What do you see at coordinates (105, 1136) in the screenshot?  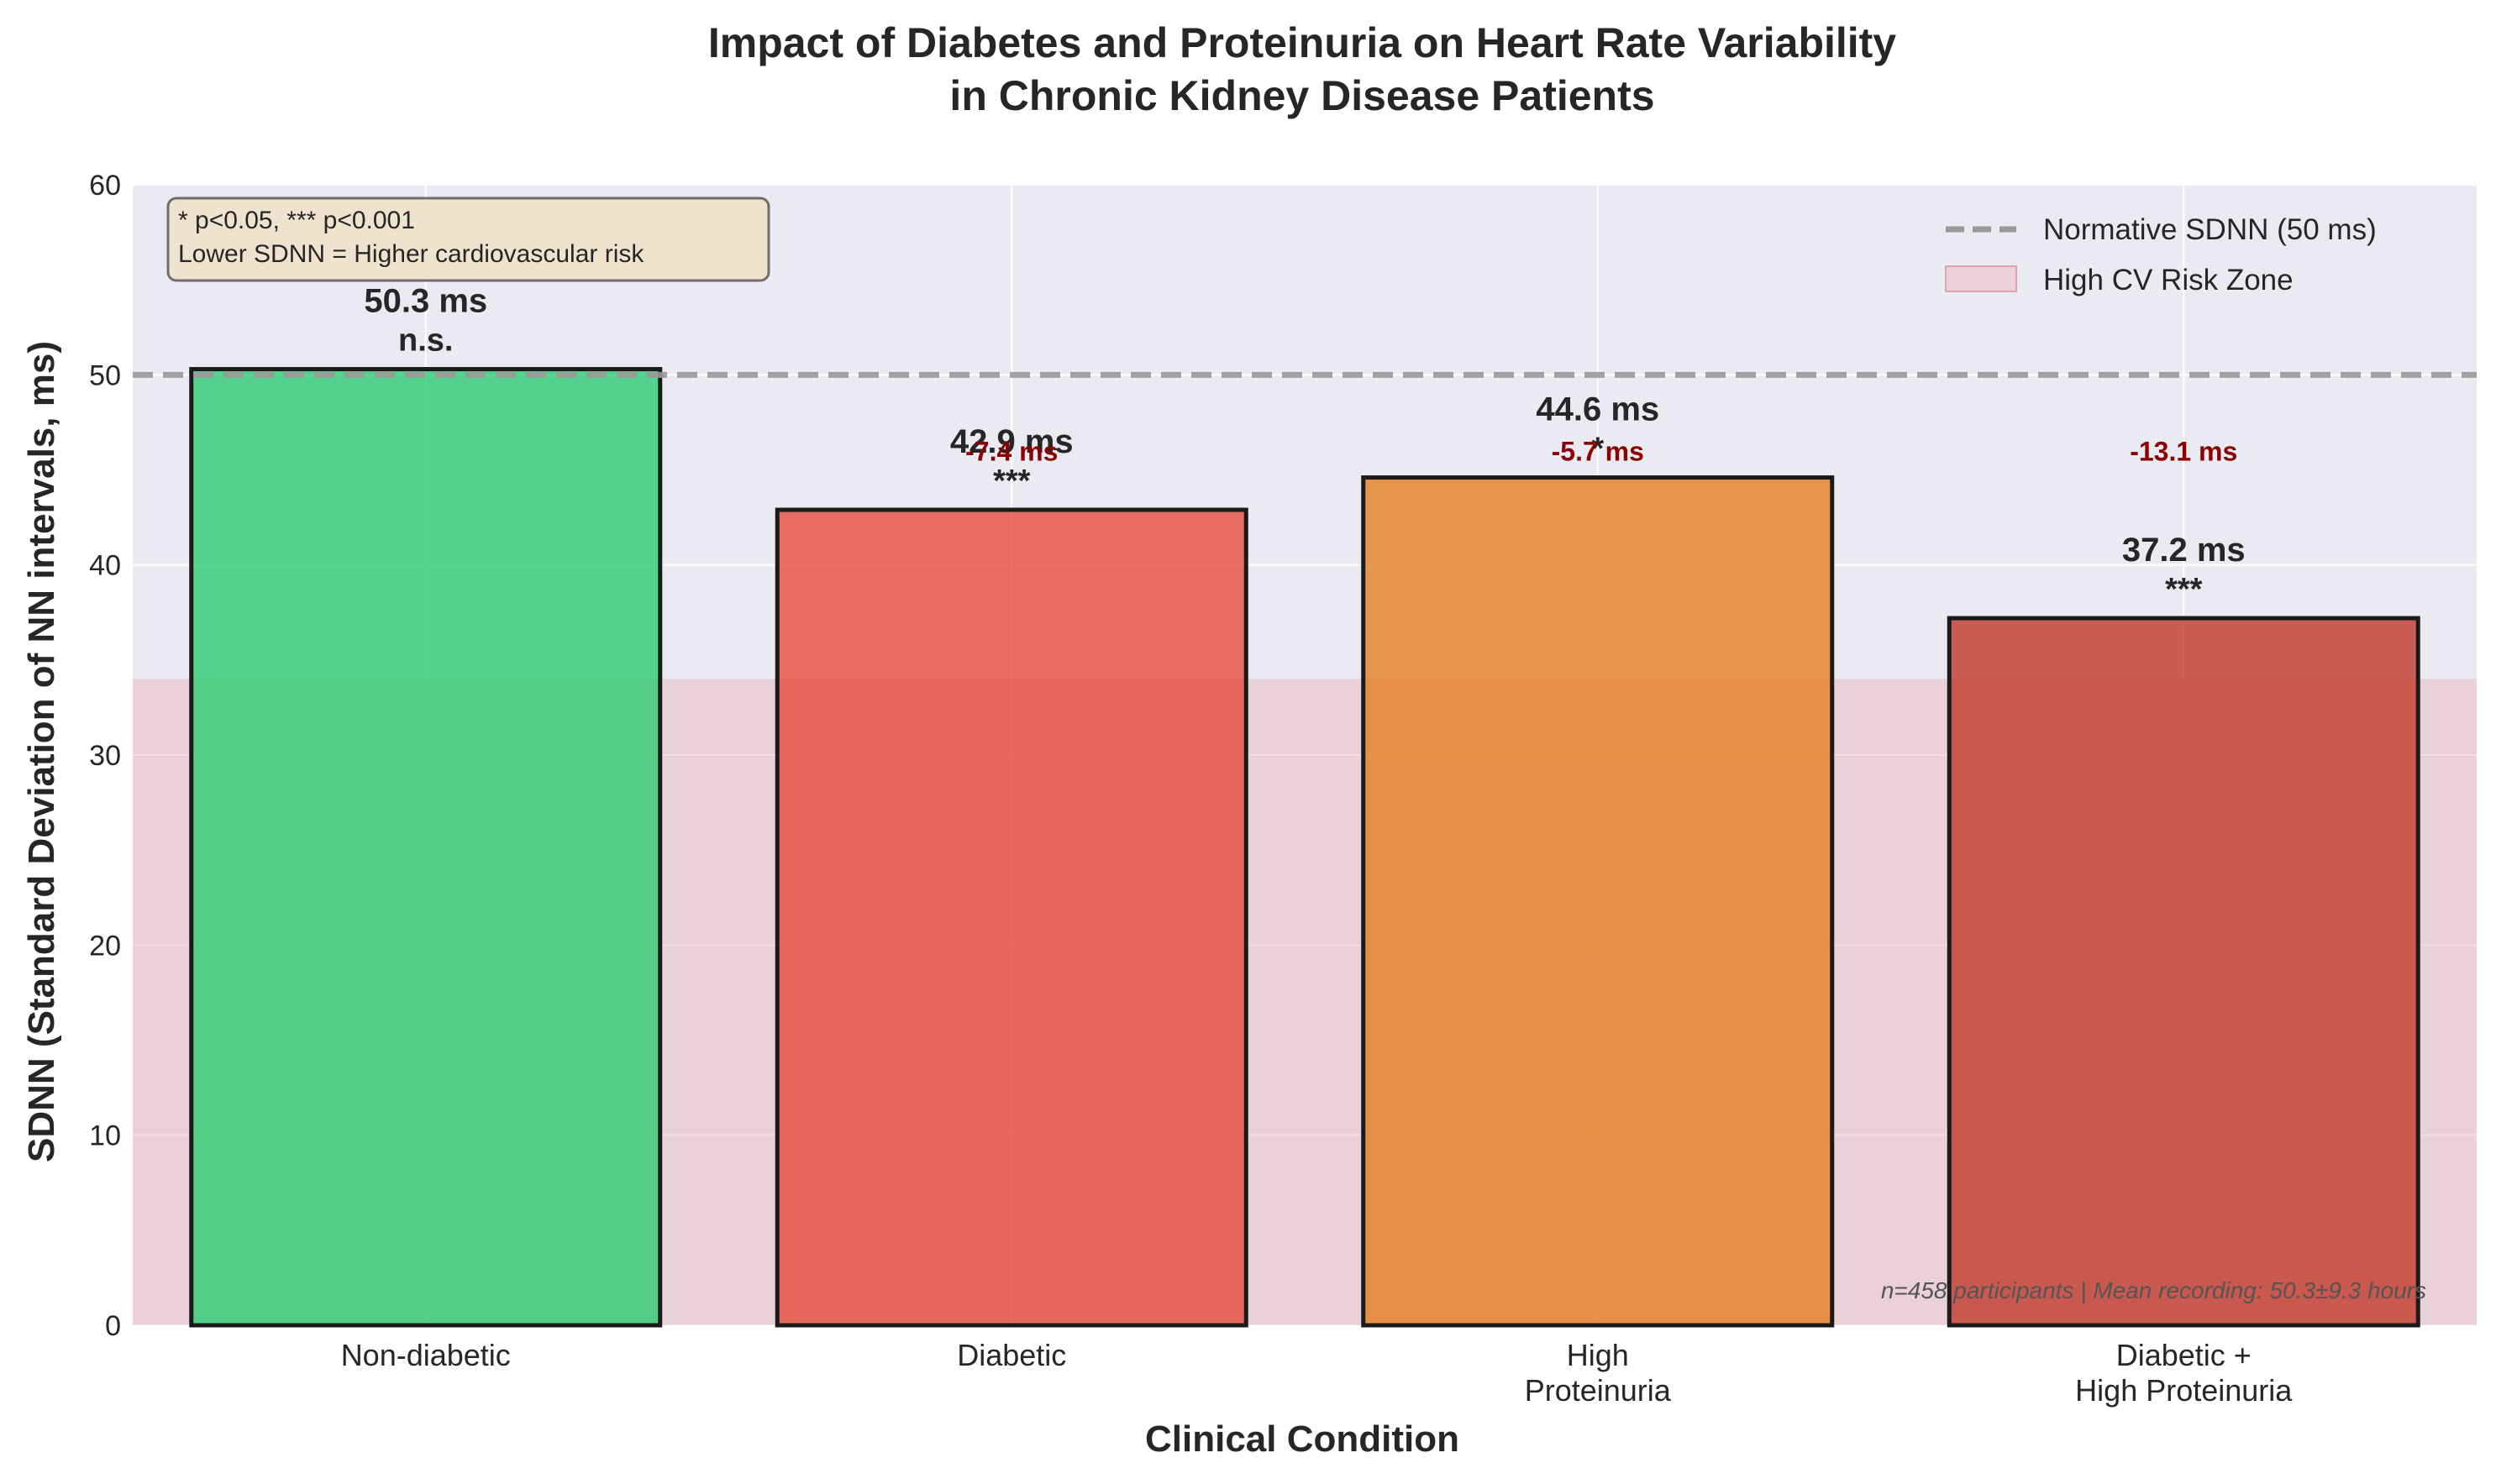 I see `y-tick-label: 10` at bounding box center [105, 1136].